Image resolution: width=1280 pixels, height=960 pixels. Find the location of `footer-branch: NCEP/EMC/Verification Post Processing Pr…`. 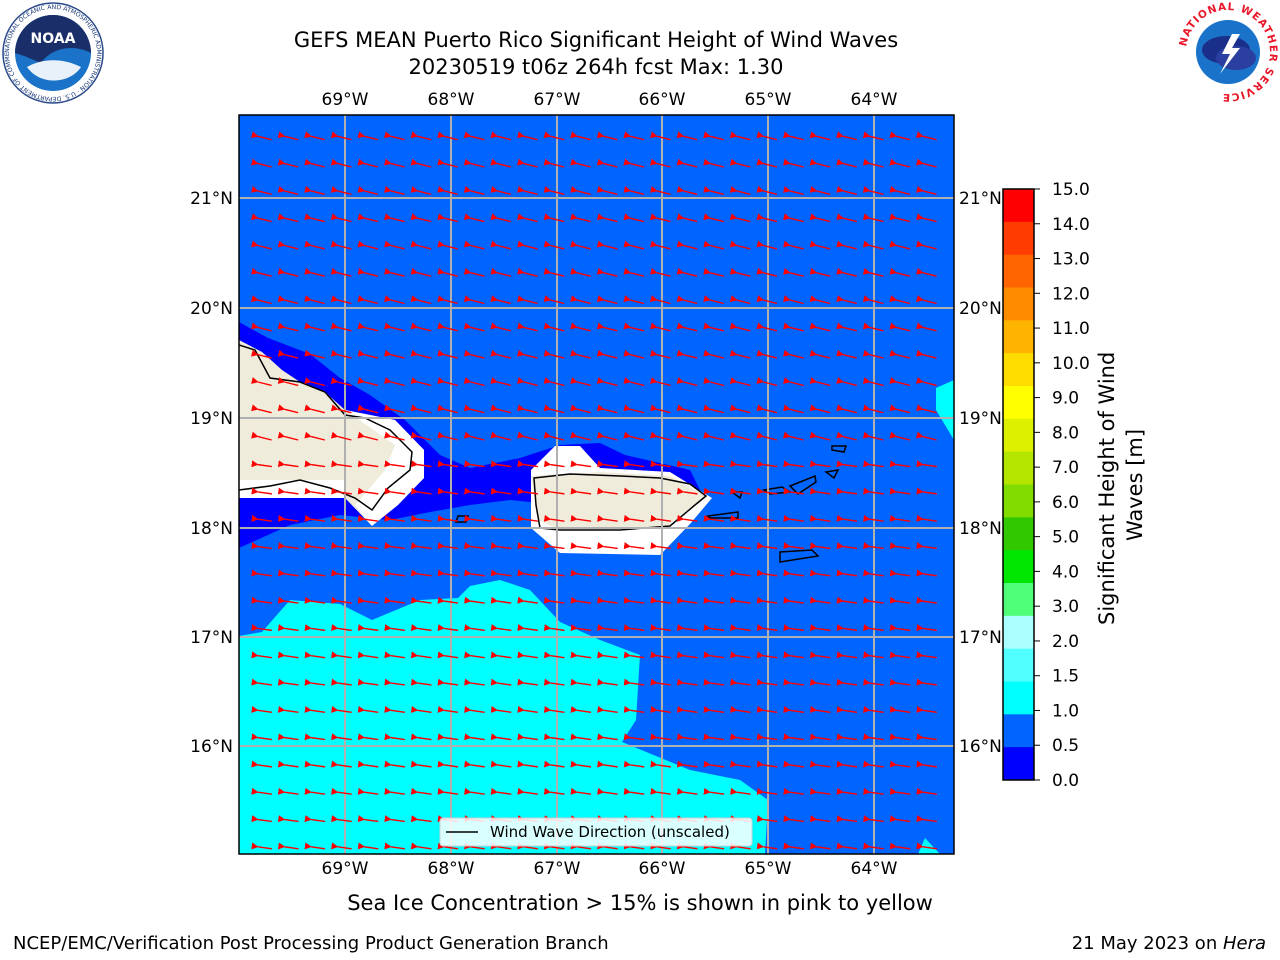

footer-branch: NCEP/EMC/Verification Post Processing Pr… is located at coordinates (311, 943).